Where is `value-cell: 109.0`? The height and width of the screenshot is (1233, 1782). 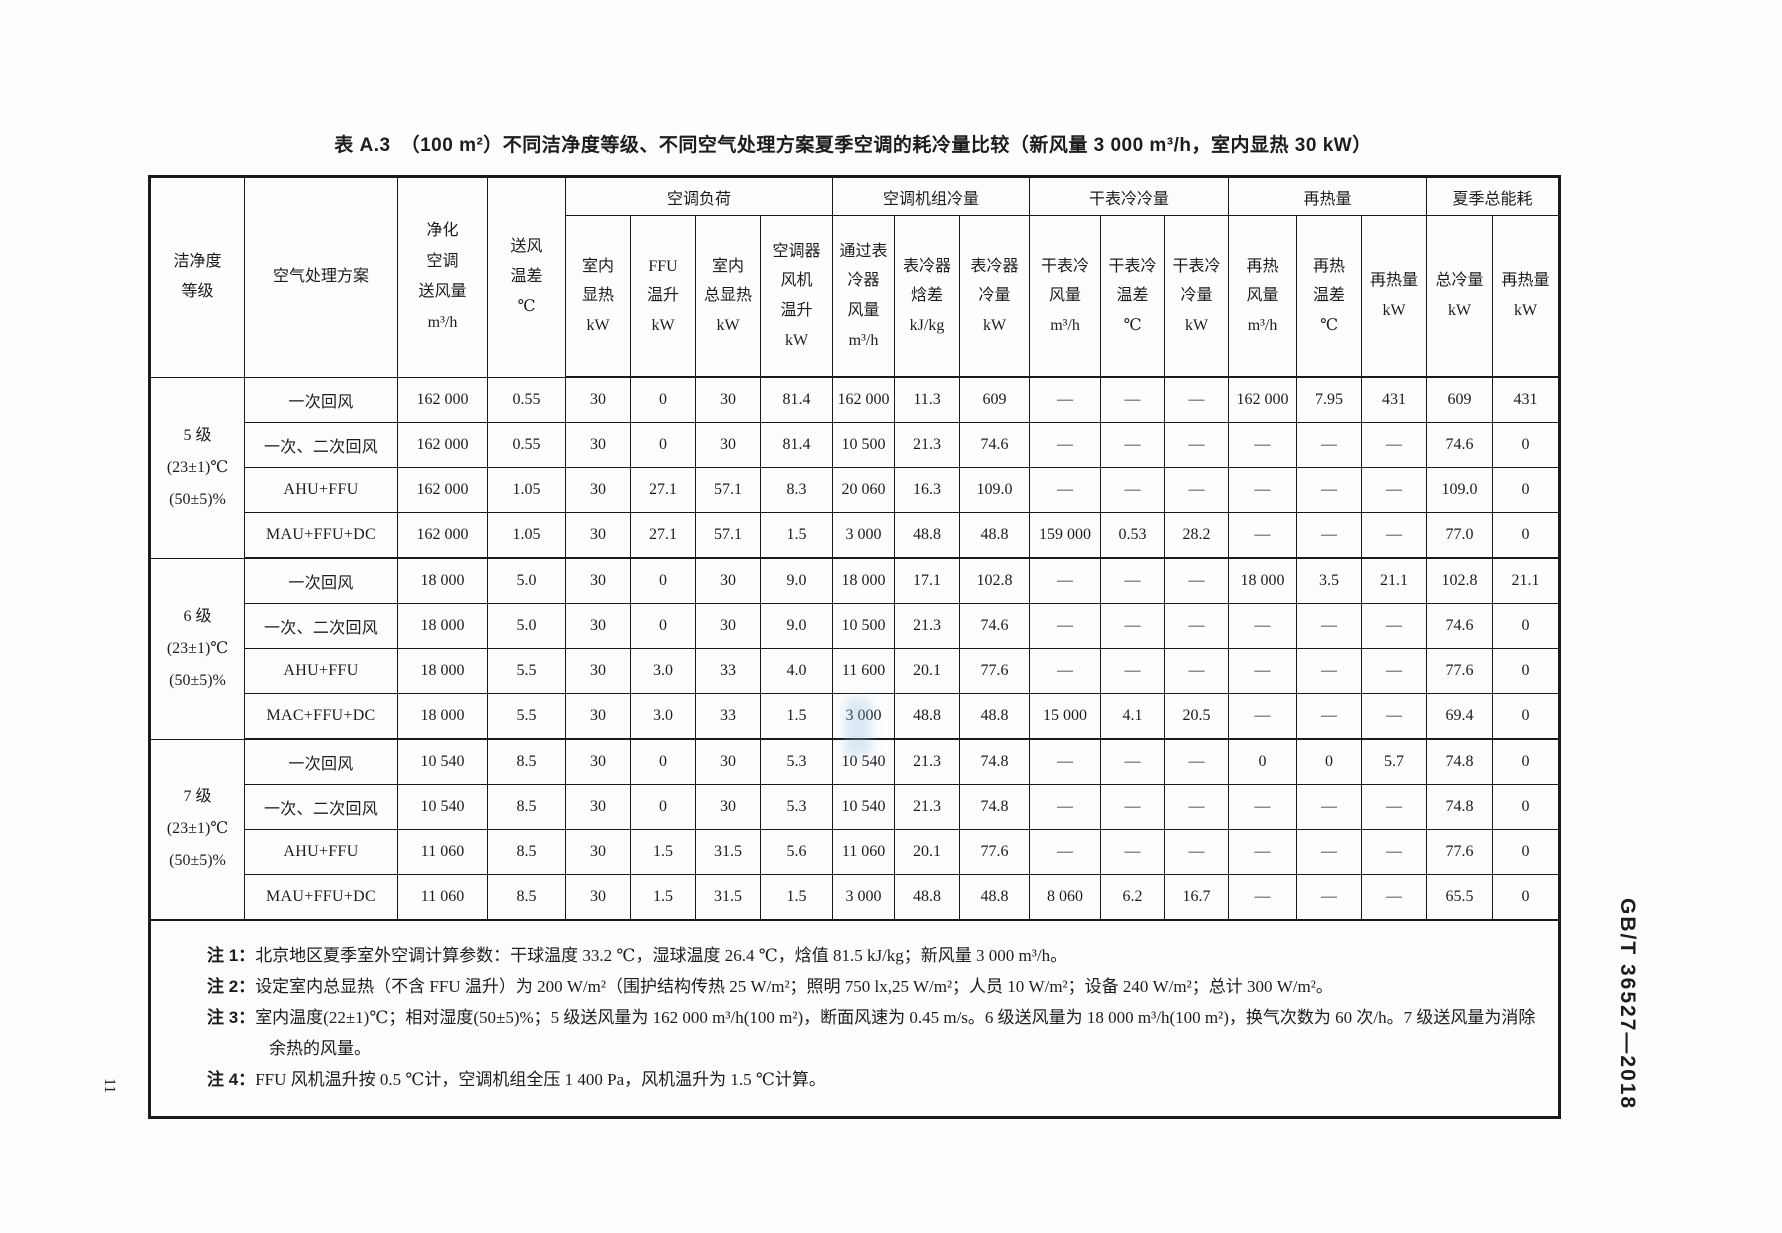
value-cell: 109.0 is located at coordinates (995, 490).